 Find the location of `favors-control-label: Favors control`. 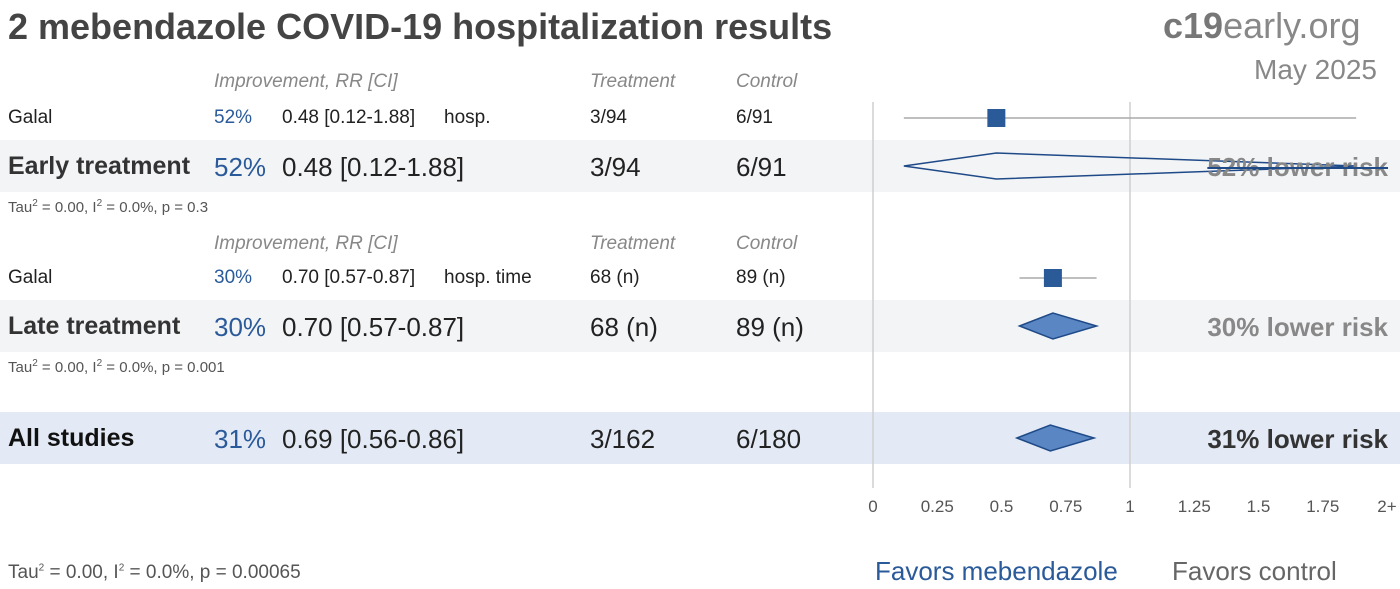

favors-control-label: Favors control is located at coordinates (1254, 571).